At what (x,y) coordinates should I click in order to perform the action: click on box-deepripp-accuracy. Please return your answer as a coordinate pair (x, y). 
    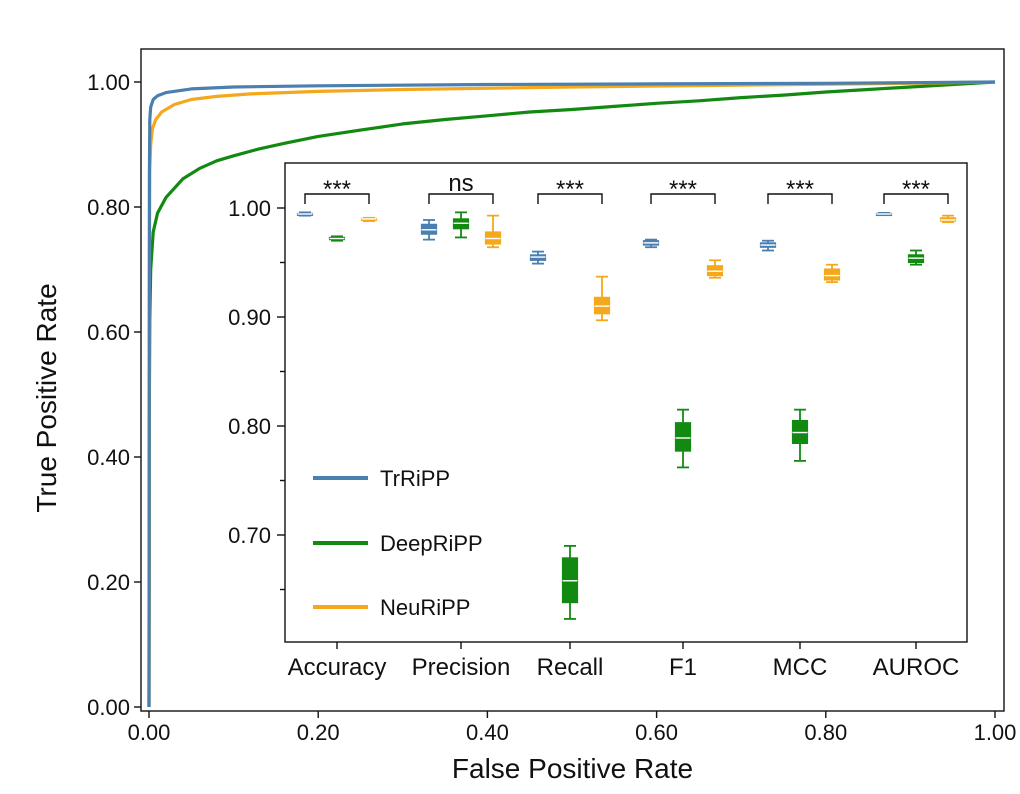
    Looking at the image, I should click on (337, 238).